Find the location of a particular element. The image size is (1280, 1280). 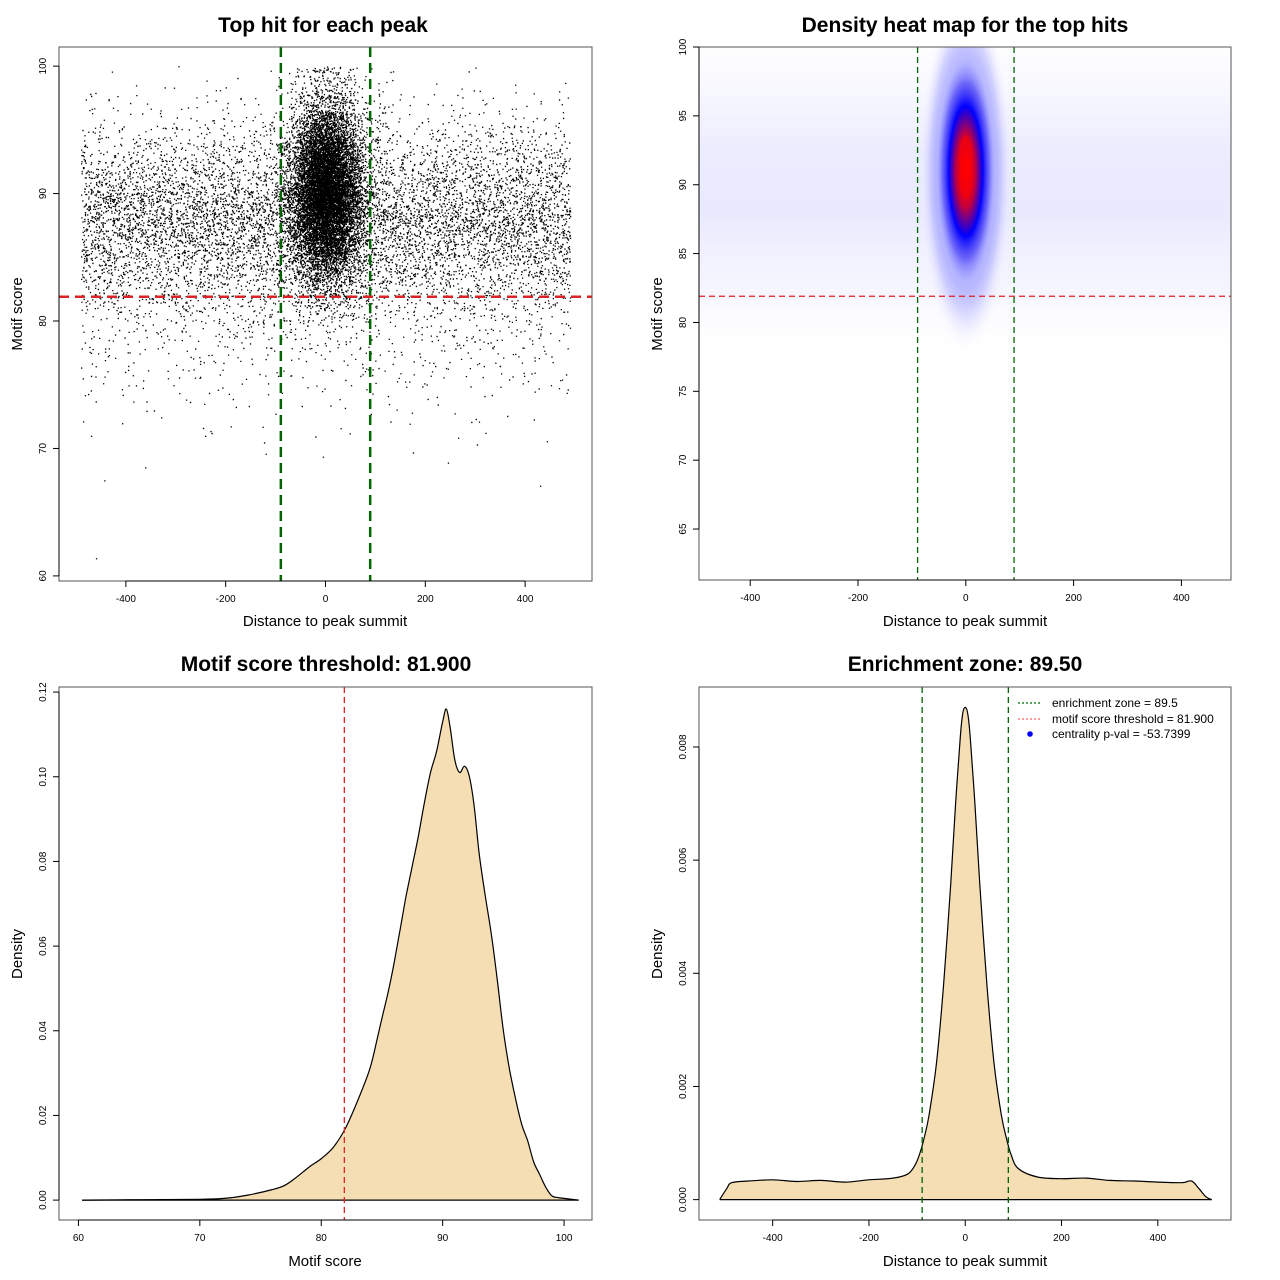

heatmap-y-tick-label: 95 is located at coordinates (683, 116).